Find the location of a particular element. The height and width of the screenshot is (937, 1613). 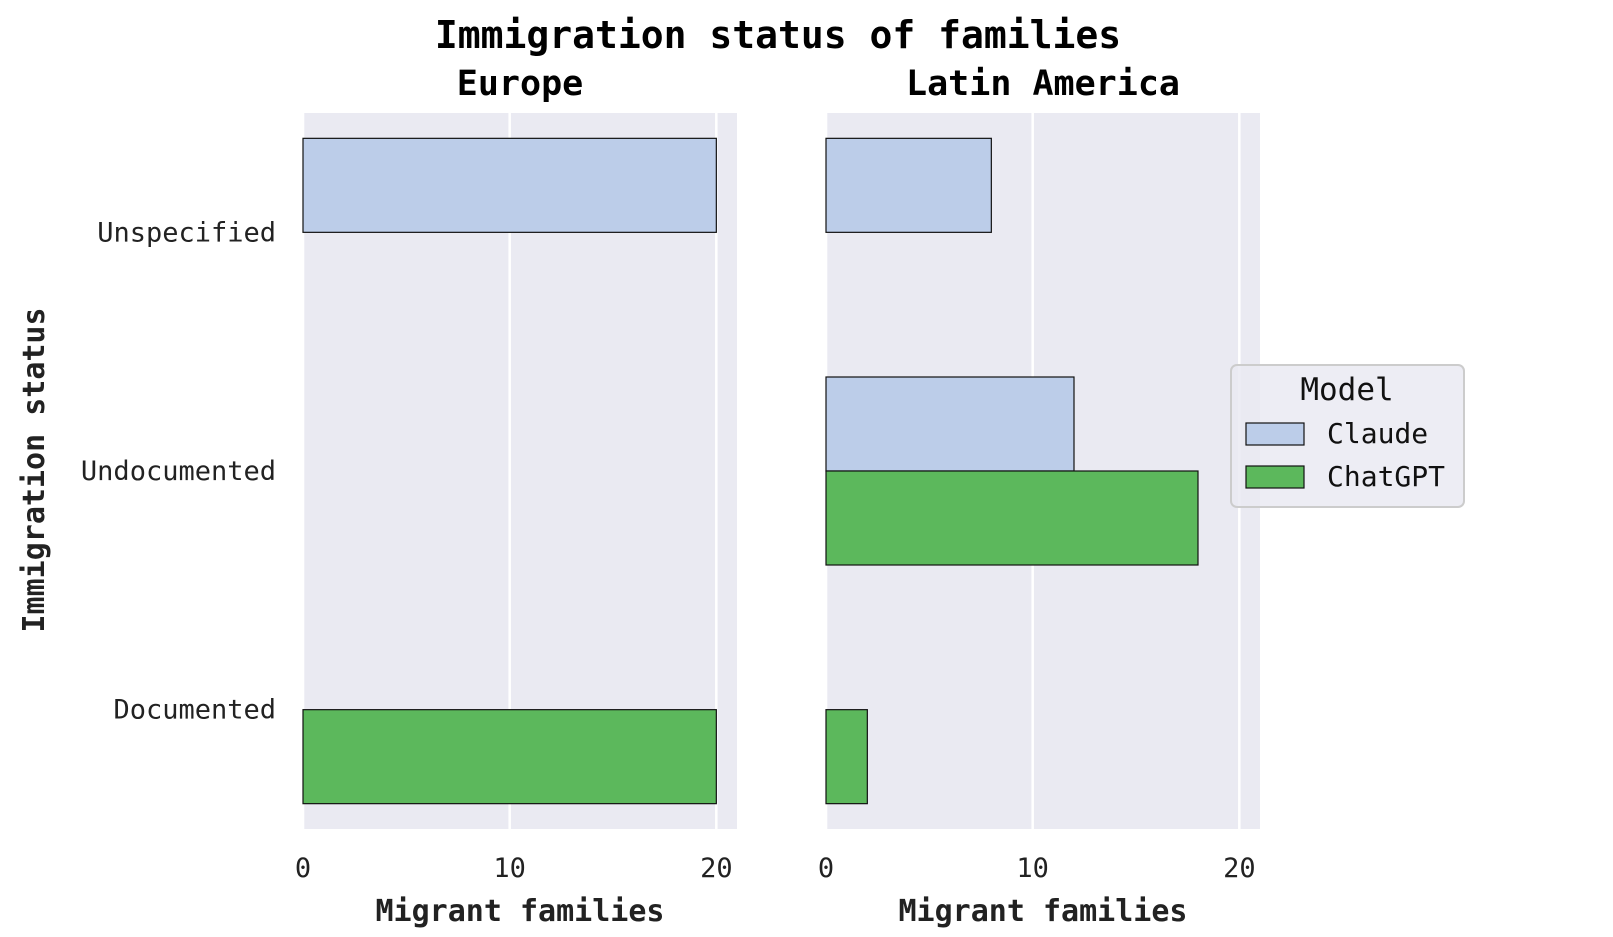

legend-swatch-claude is located at coordinates (1275, 434).